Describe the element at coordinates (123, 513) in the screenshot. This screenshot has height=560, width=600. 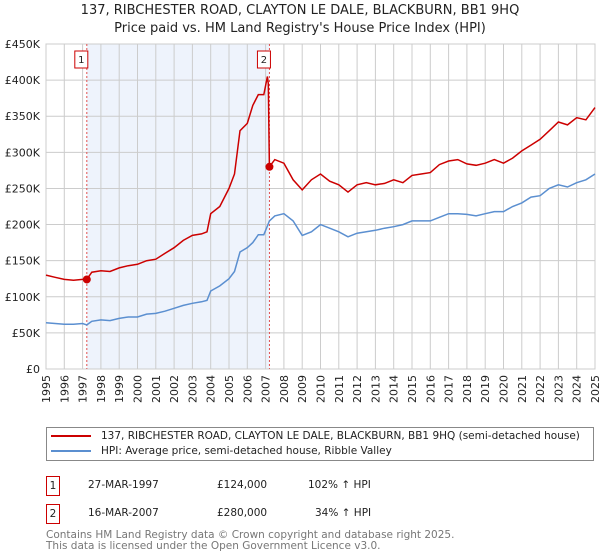
I see `sale-date: 16-MAR-2007` at that location.